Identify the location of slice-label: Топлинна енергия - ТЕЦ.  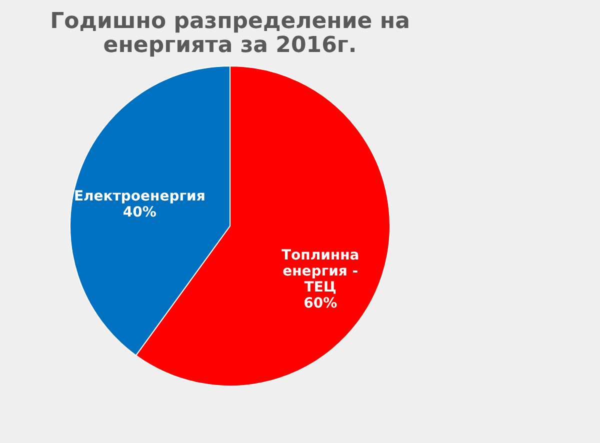
(321, 271).